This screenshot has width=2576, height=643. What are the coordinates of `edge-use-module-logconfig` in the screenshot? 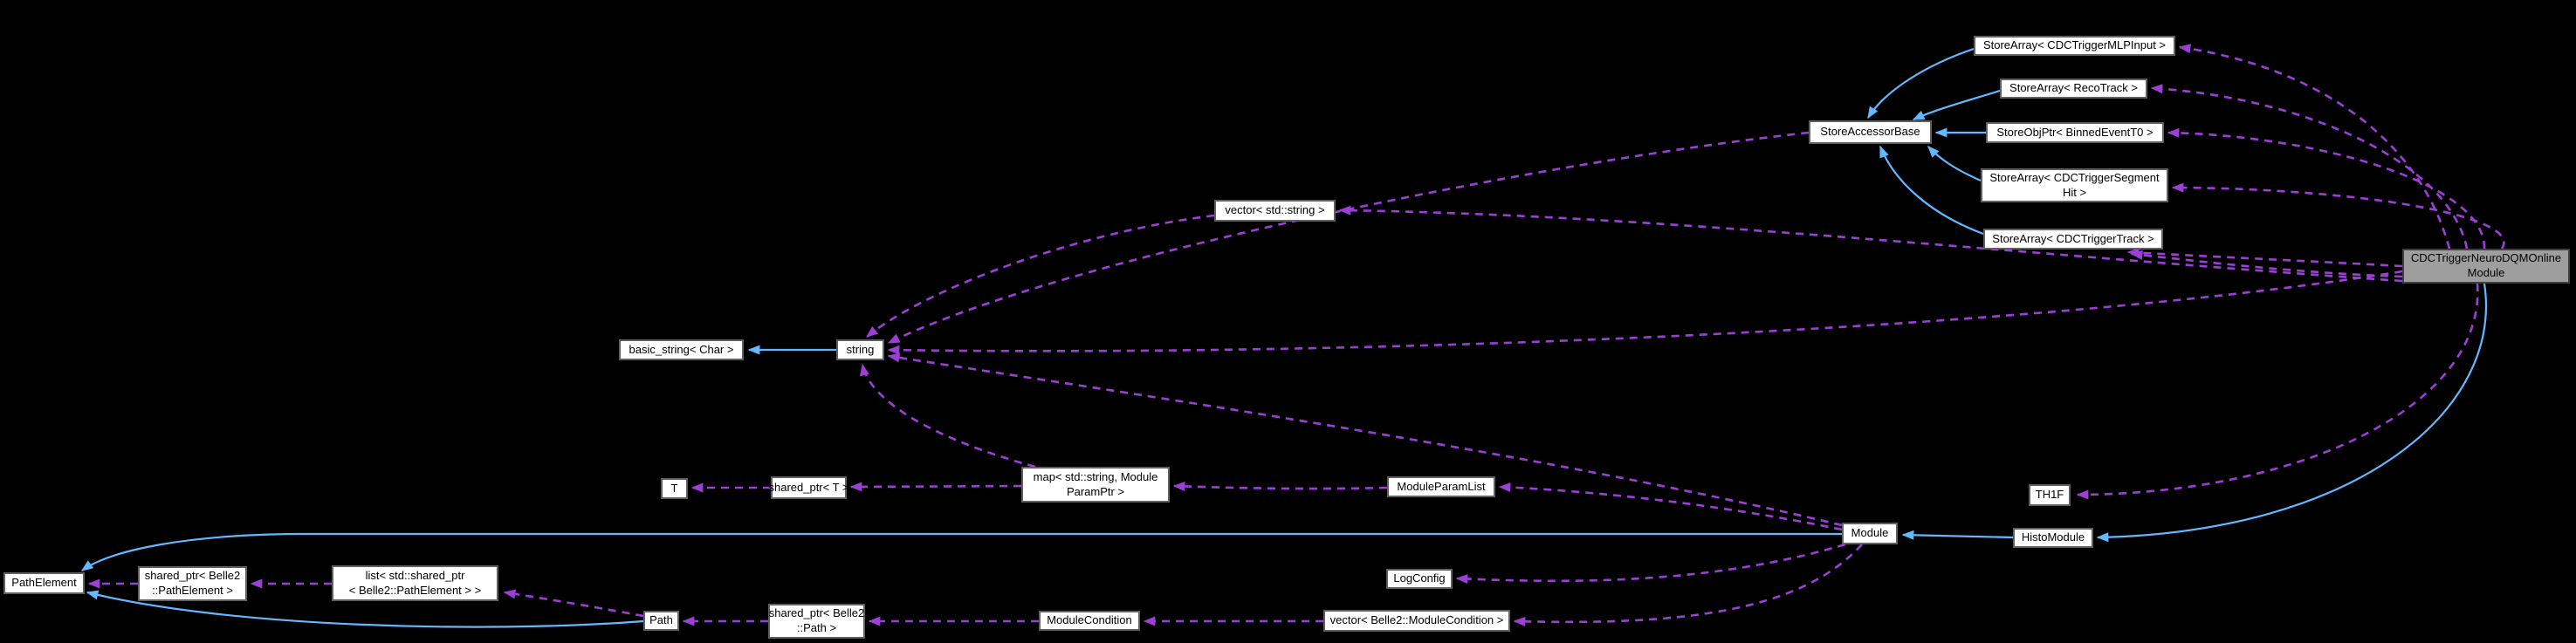 It's located at (1651, 564).